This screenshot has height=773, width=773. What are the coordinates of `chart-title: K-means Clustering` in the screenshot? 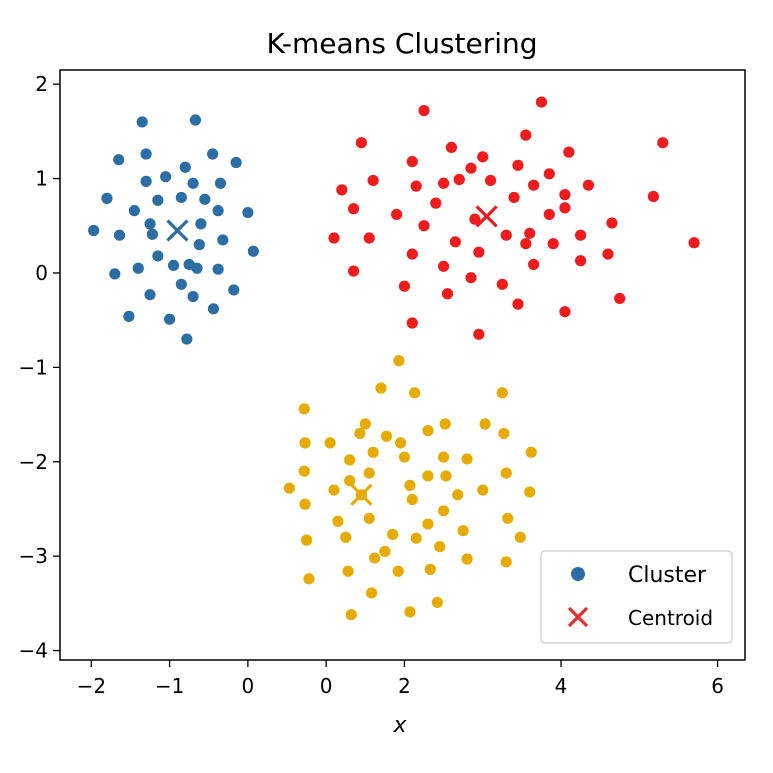 It's located at (401, 43).